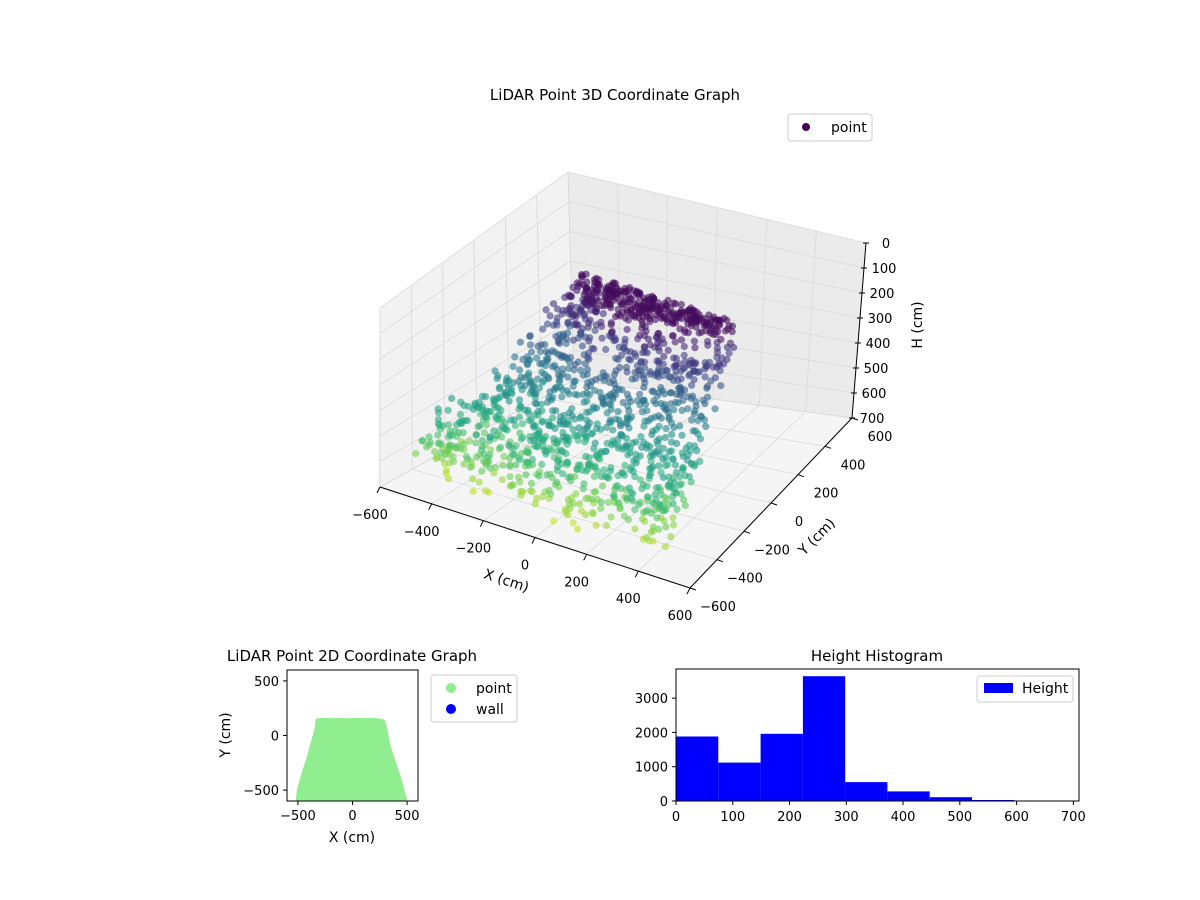 The width and height of the screenshot is (1200, 900). Describe the element at coordinates (1025, 689) in the screenshot. I see `histogram-legend: Height` at that location.